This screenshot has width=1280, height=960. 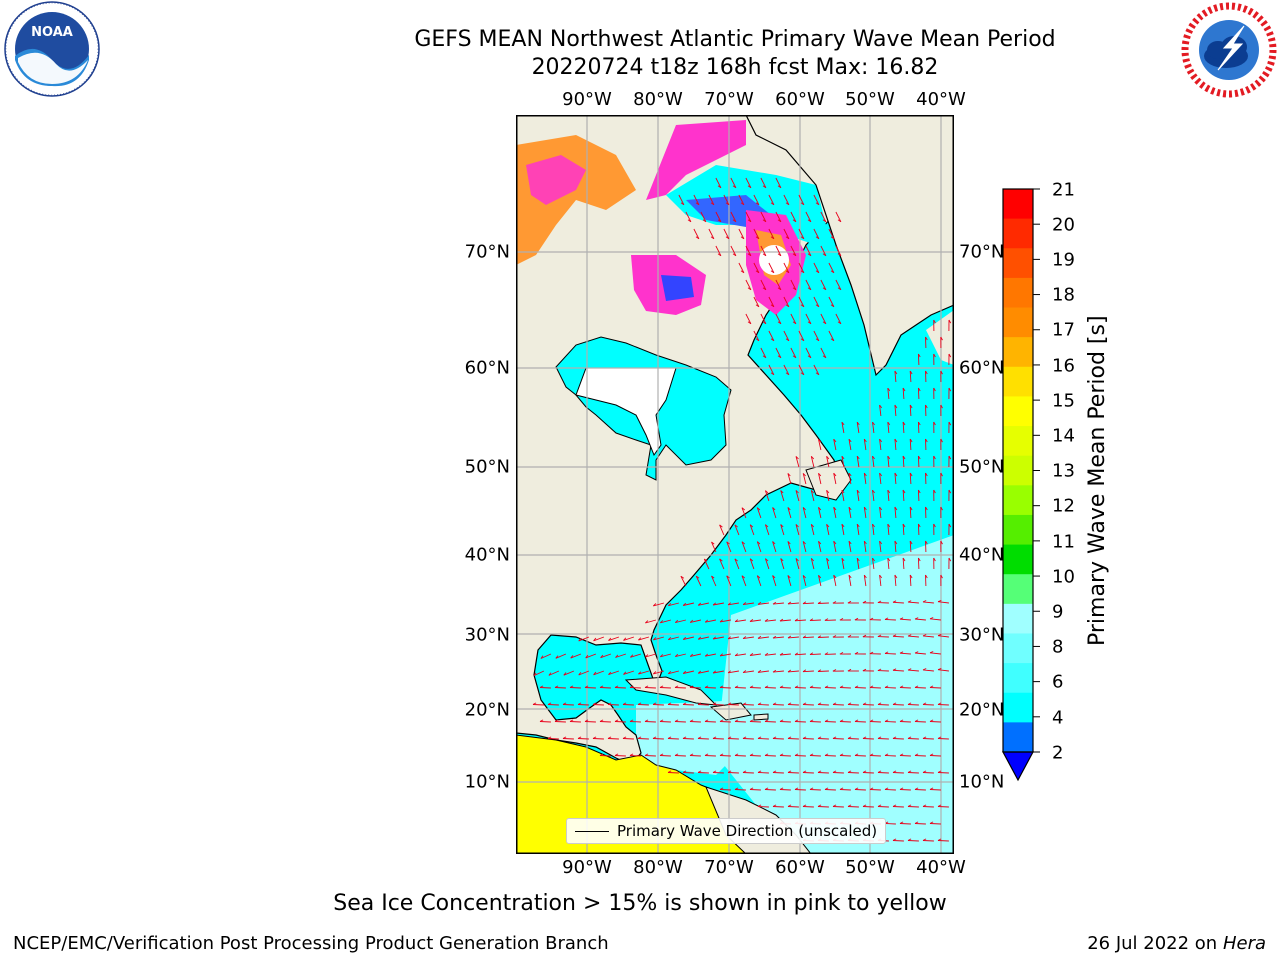 What do you see at coordinates (1058, 612) in the screenshot?
I see `colorbar-tick-9: 9` at bounding box center [1058, 612].